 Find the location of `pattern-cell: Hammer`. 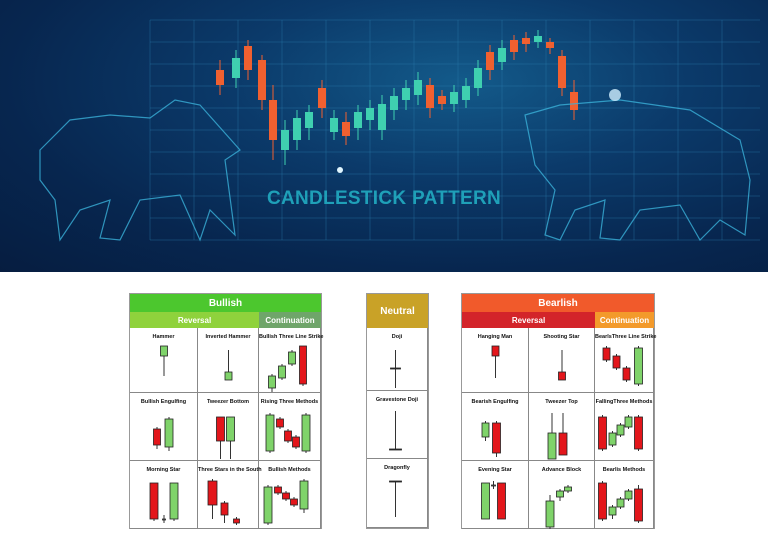

pattern-cell: Hammer is located at coordinates (164, 360).